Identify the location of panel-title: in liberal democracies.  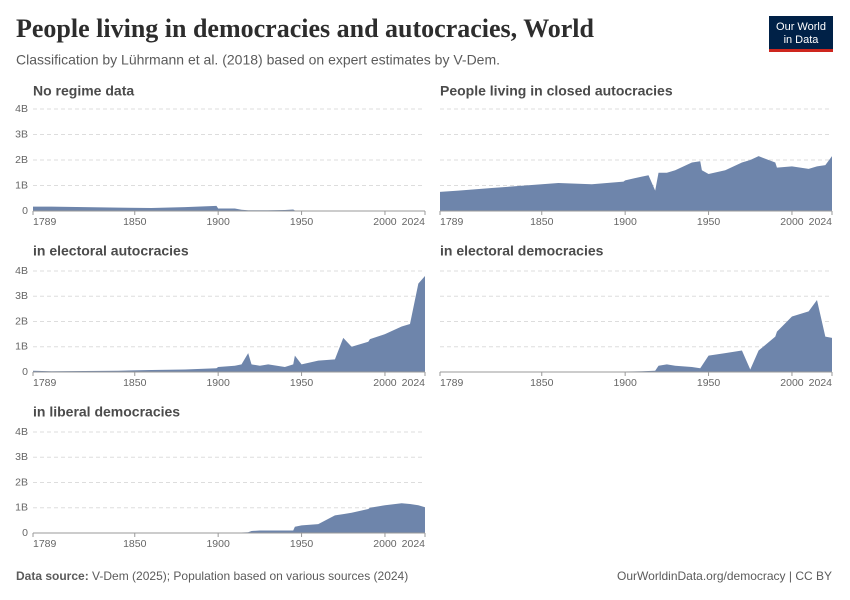
(106, 412).